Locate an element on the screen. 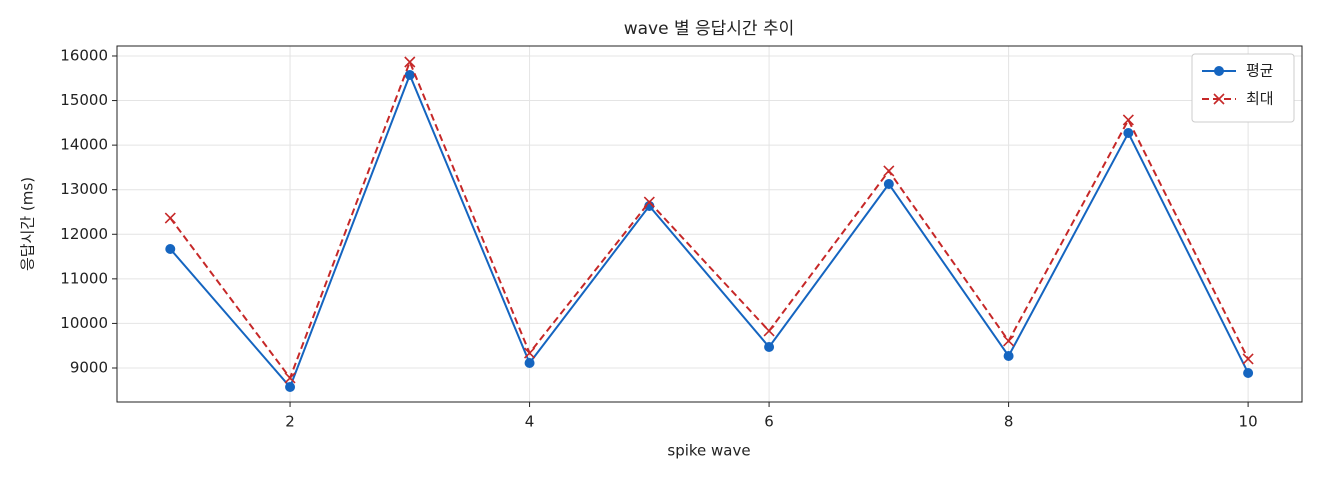 The height and width of the screenshot is (480, 1320). y-tick-label: 15000 is located at coordinates (84, 100).